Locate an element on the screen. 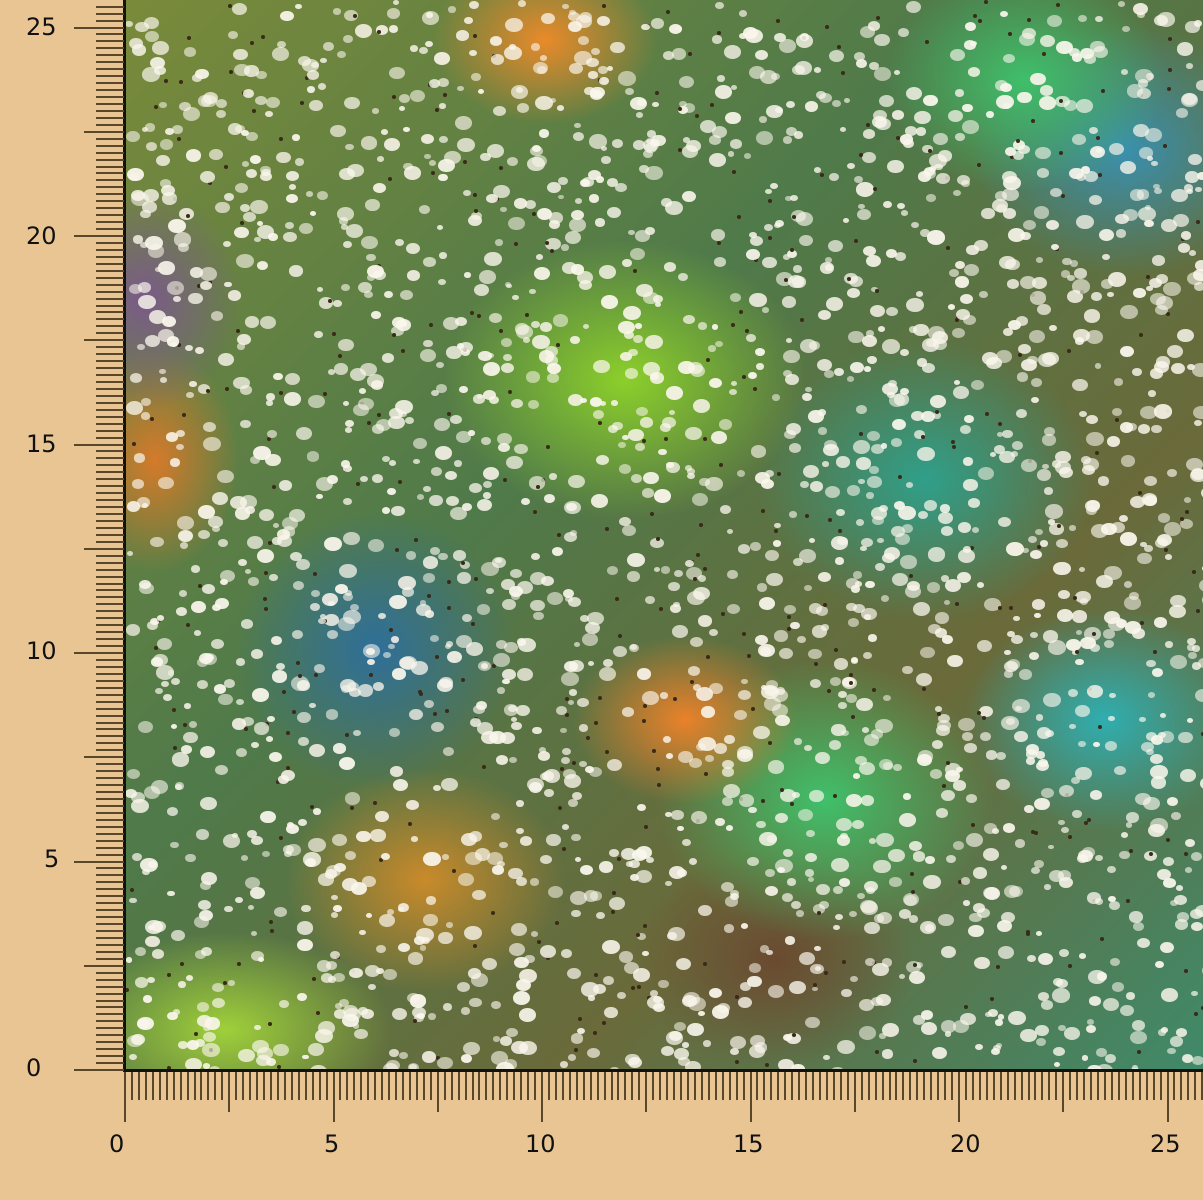 Image resolution: width=1203 pixels, height=1200 pixels. vertical-label-5: 5 is located at coordinates (52, 859).